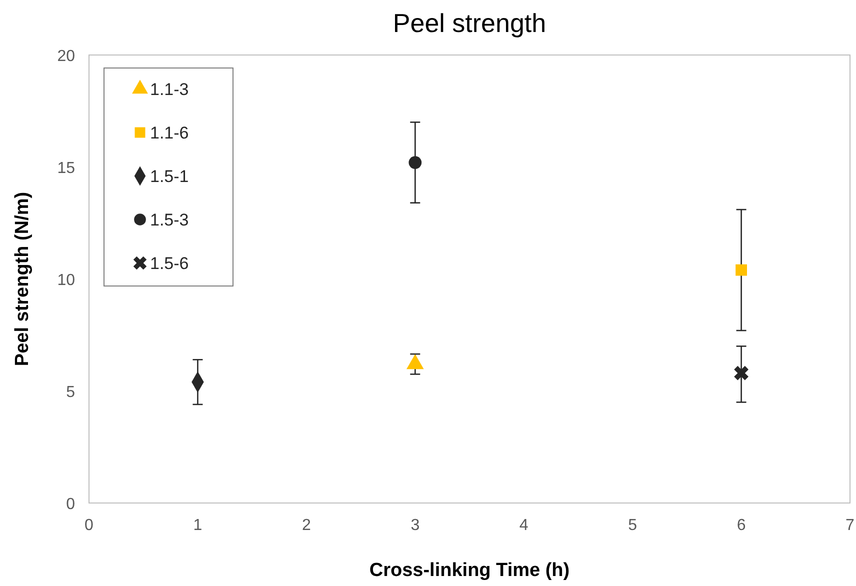 This screenshot has width=856, height=586. I want to click on x-tick-label: 0, so click(89, 525).